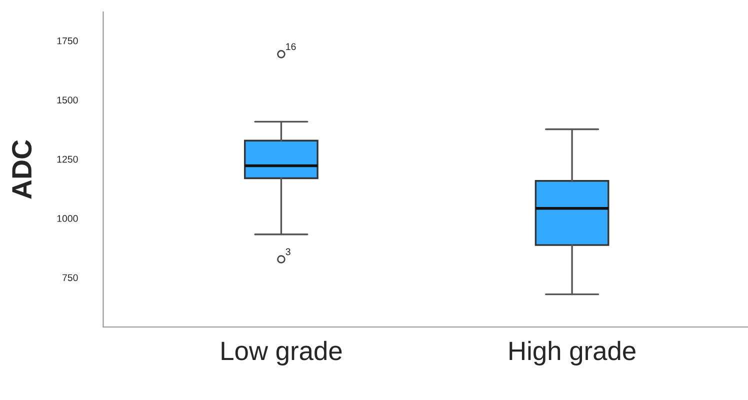 The height and width of the screenshot is (400, 748). Describe the element at coordinates (288, 252) in the screenshot. I see `annotation: 3` at that location.